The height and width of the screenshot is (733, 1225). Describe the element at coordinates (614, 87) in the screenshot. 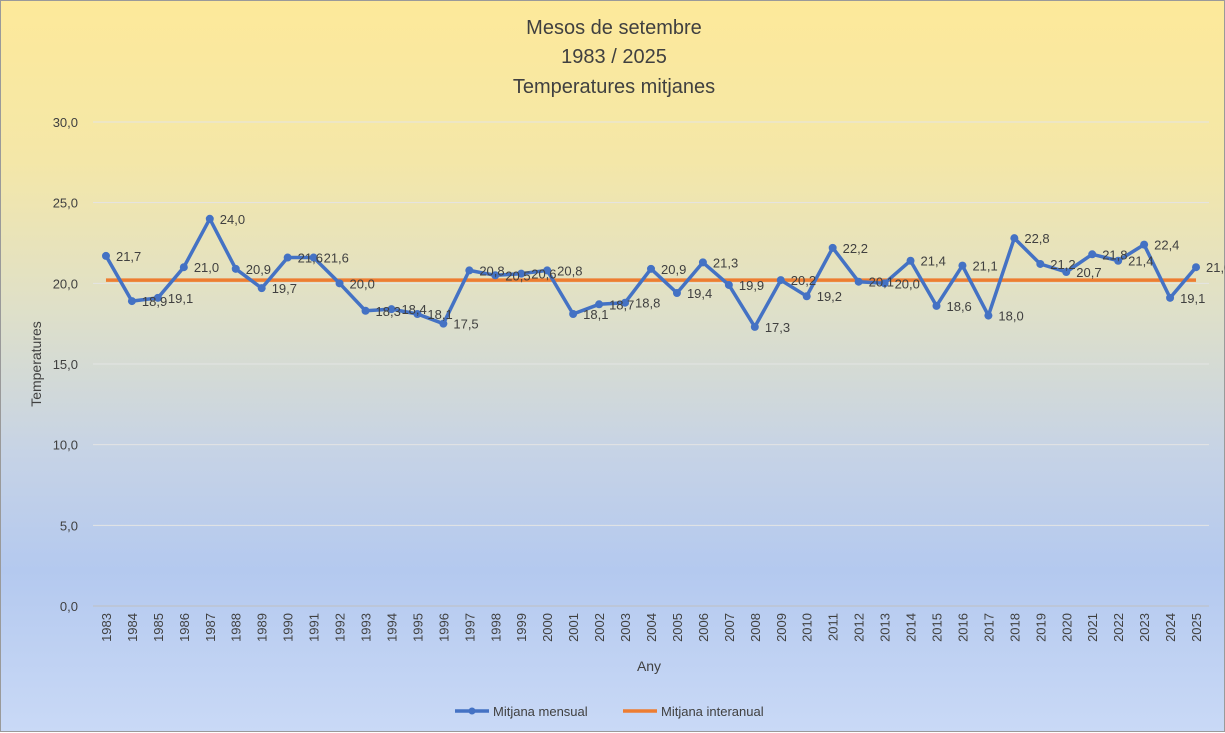

I see `chart-title-line-3: Temperatures mitjanes` at that location.